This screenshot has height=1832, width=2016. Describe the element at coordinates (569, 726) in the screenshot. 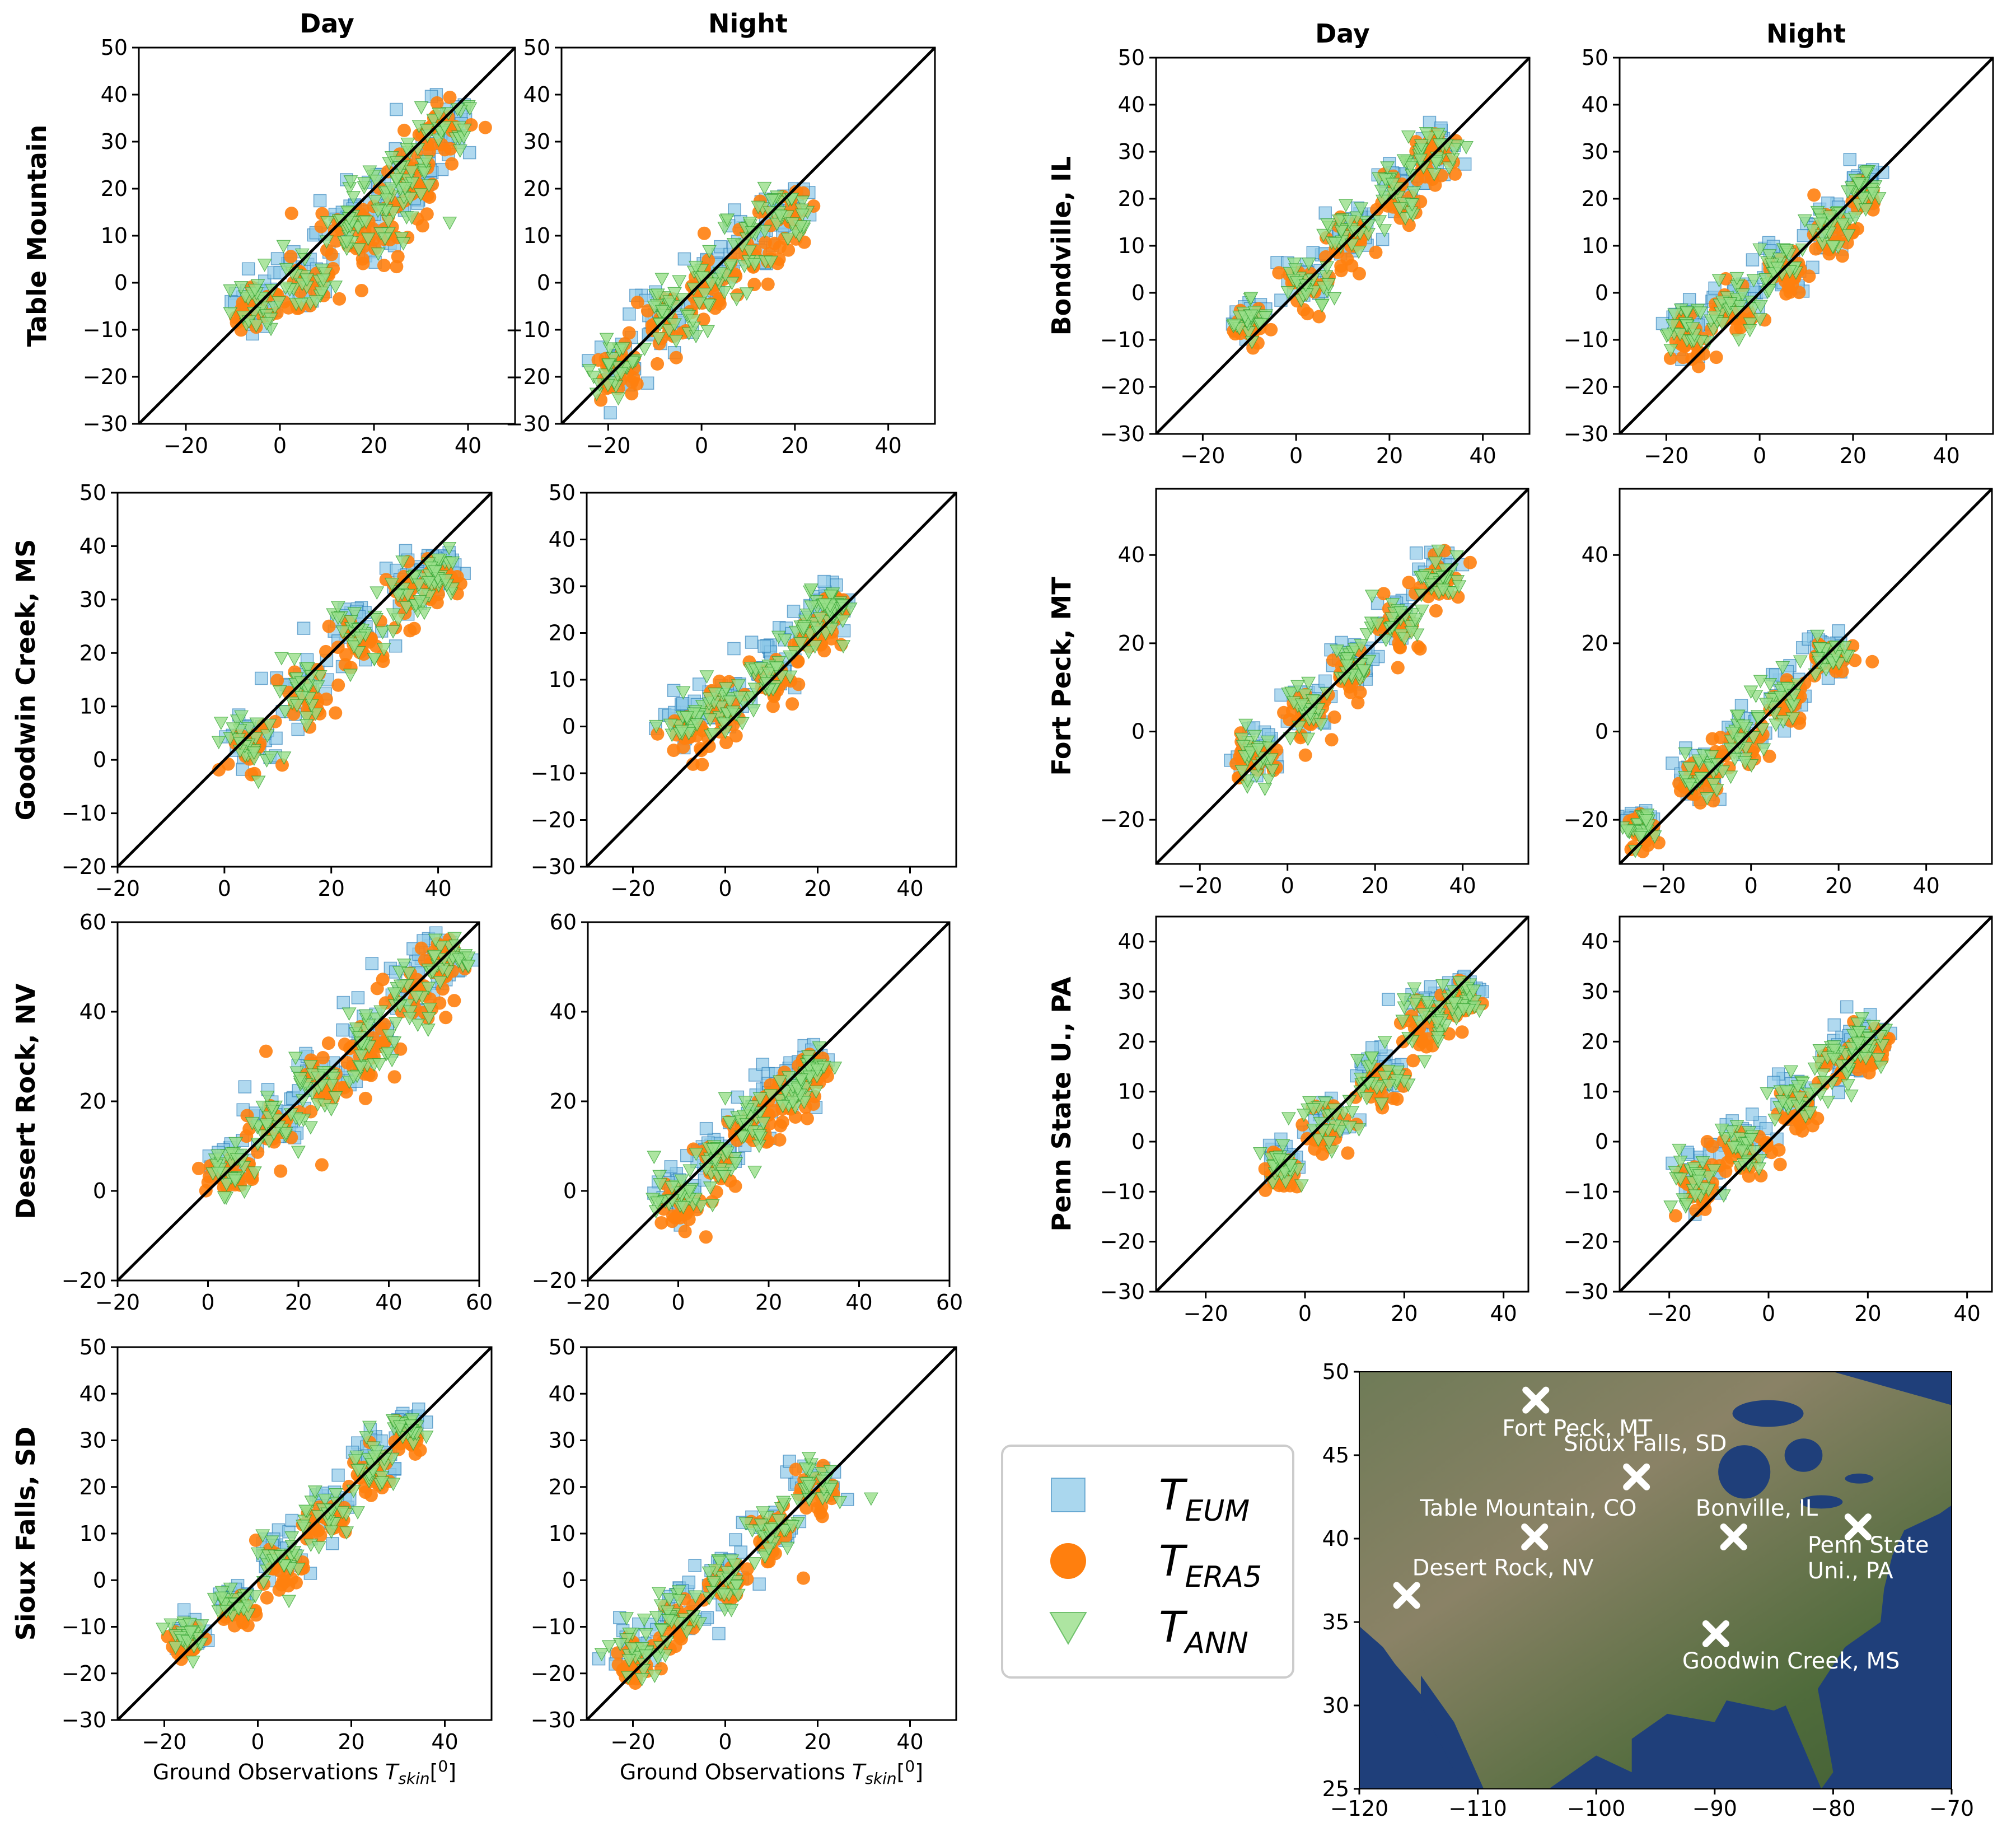

I see `y-tick-label: 0` at that location.